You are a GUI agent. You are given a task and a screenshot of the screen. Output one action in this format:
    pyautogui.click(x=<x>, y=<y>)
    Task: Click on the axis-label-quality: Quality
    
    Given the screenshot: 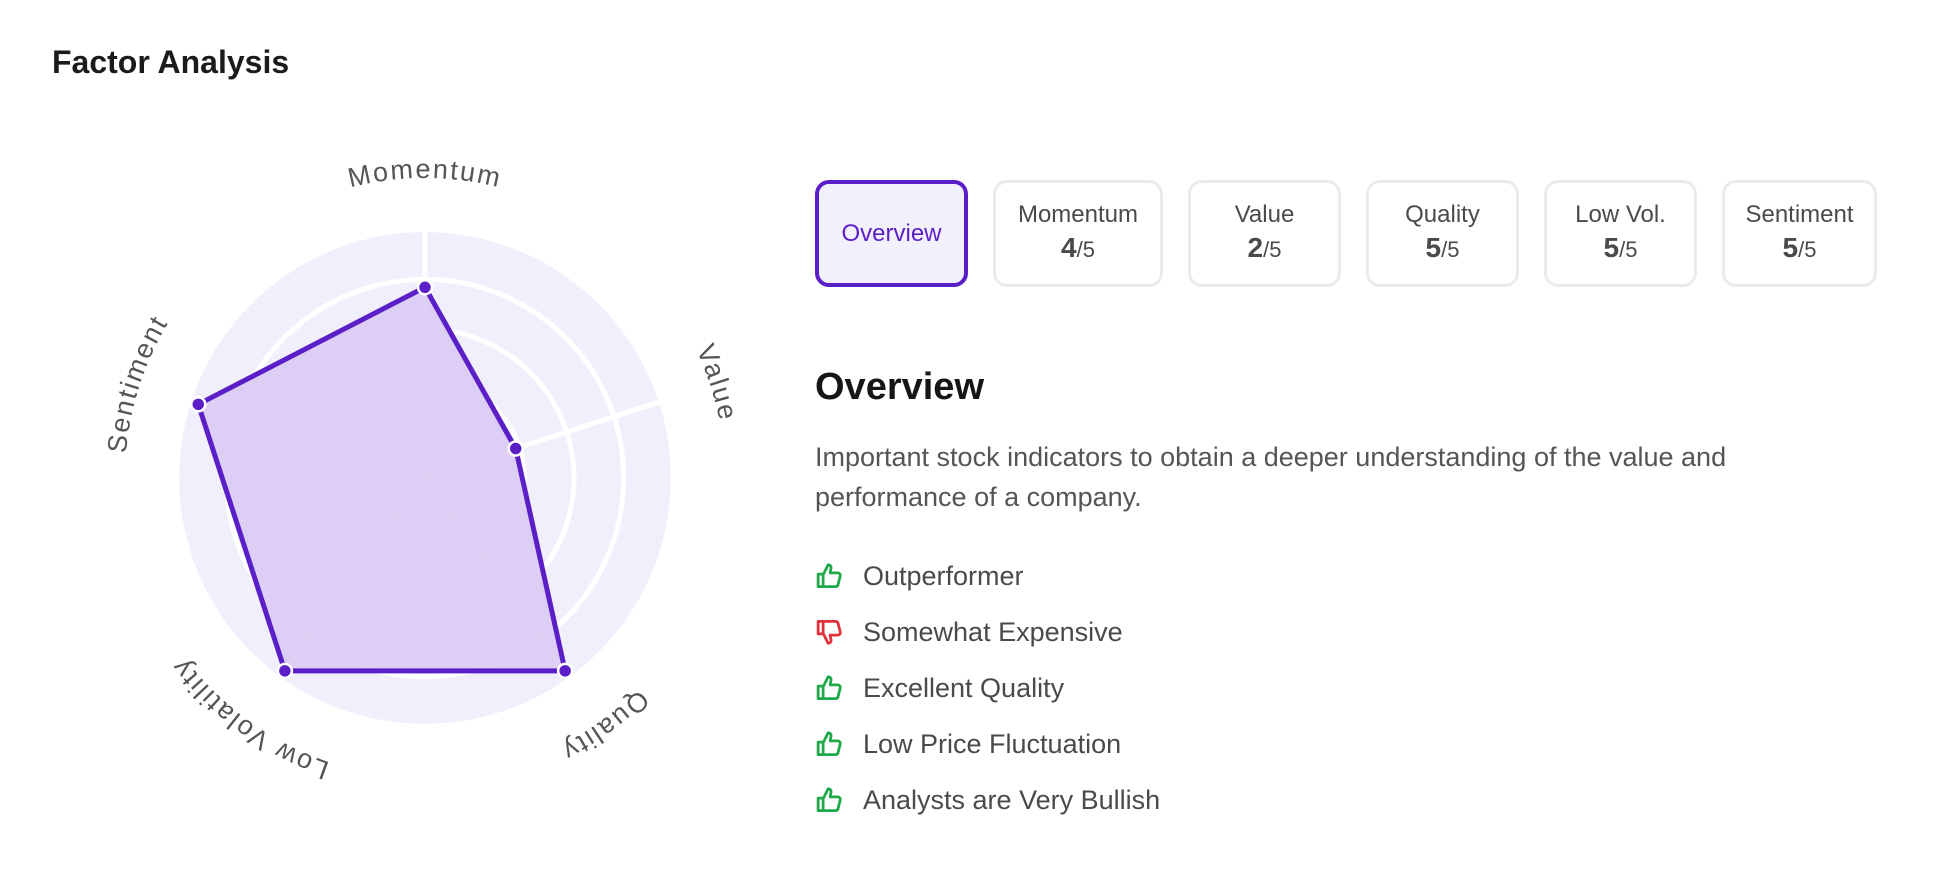 What is the action you would take?
    pyautogui.click(x=606, y=726)
    